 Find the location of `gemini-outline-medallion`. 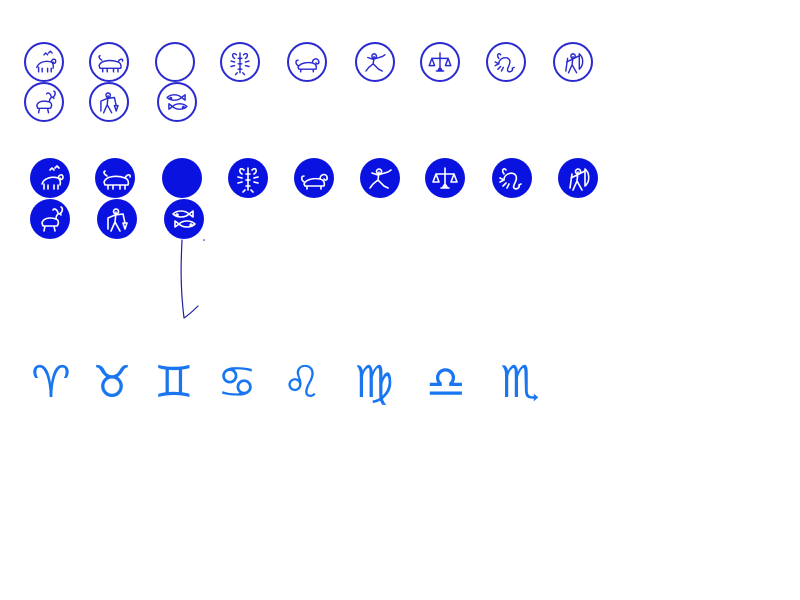

gemini-outline-medallion is located at coordinates (175, 62).